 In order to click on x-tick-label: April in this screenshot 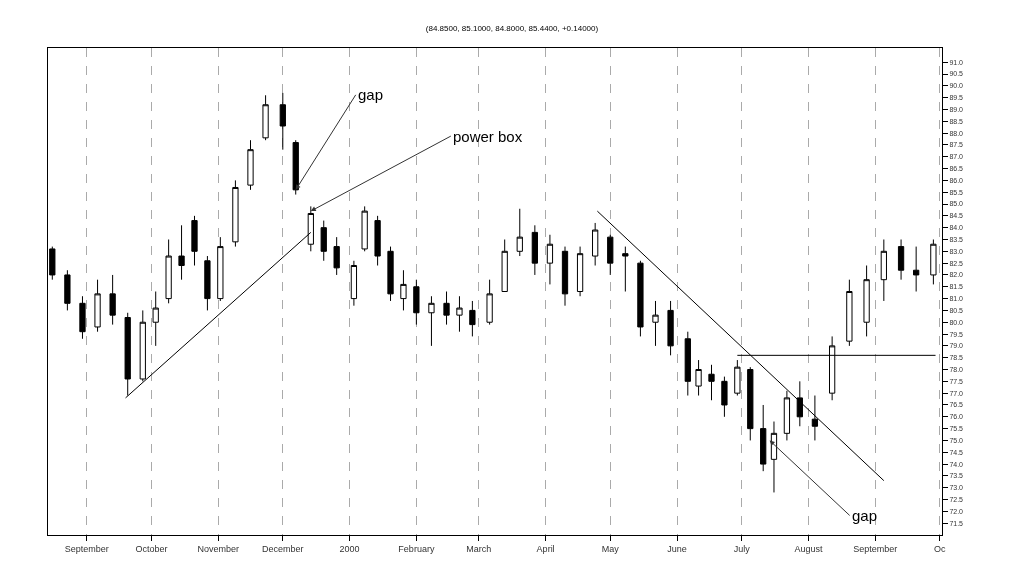, I will do `click(545, 548)`.